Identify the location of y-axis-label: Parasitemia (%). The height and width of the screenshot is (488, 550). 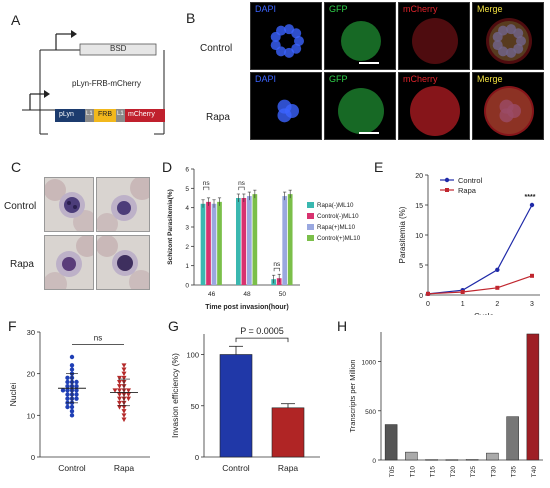
(402, 234).